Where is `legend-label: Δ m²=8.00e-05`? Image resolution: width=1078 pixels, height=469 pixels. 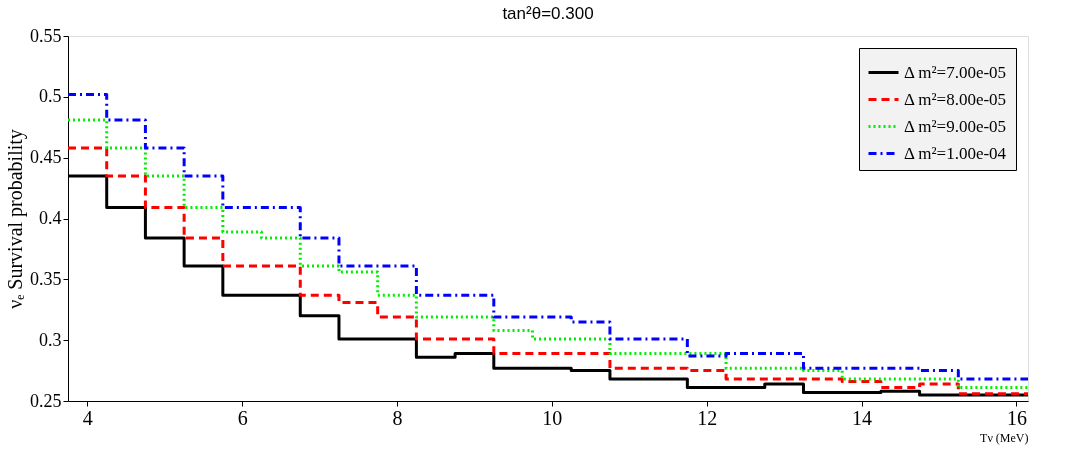
legend-label: Δ m²=8.00e-05 is located at coordinates (955, 99).